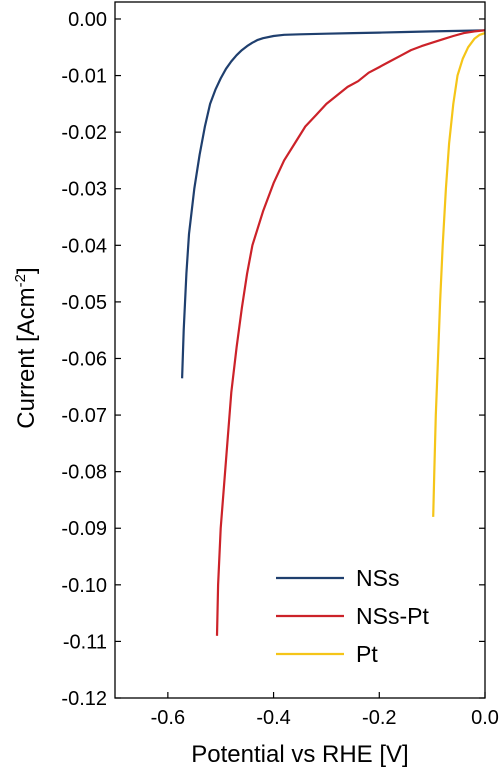 This screenshot has height=774, width=500. What do you see at coordinates (85, 642) in the screenshot?
I see `y-tick-label: -0.11` at bounding box center [85, 642].